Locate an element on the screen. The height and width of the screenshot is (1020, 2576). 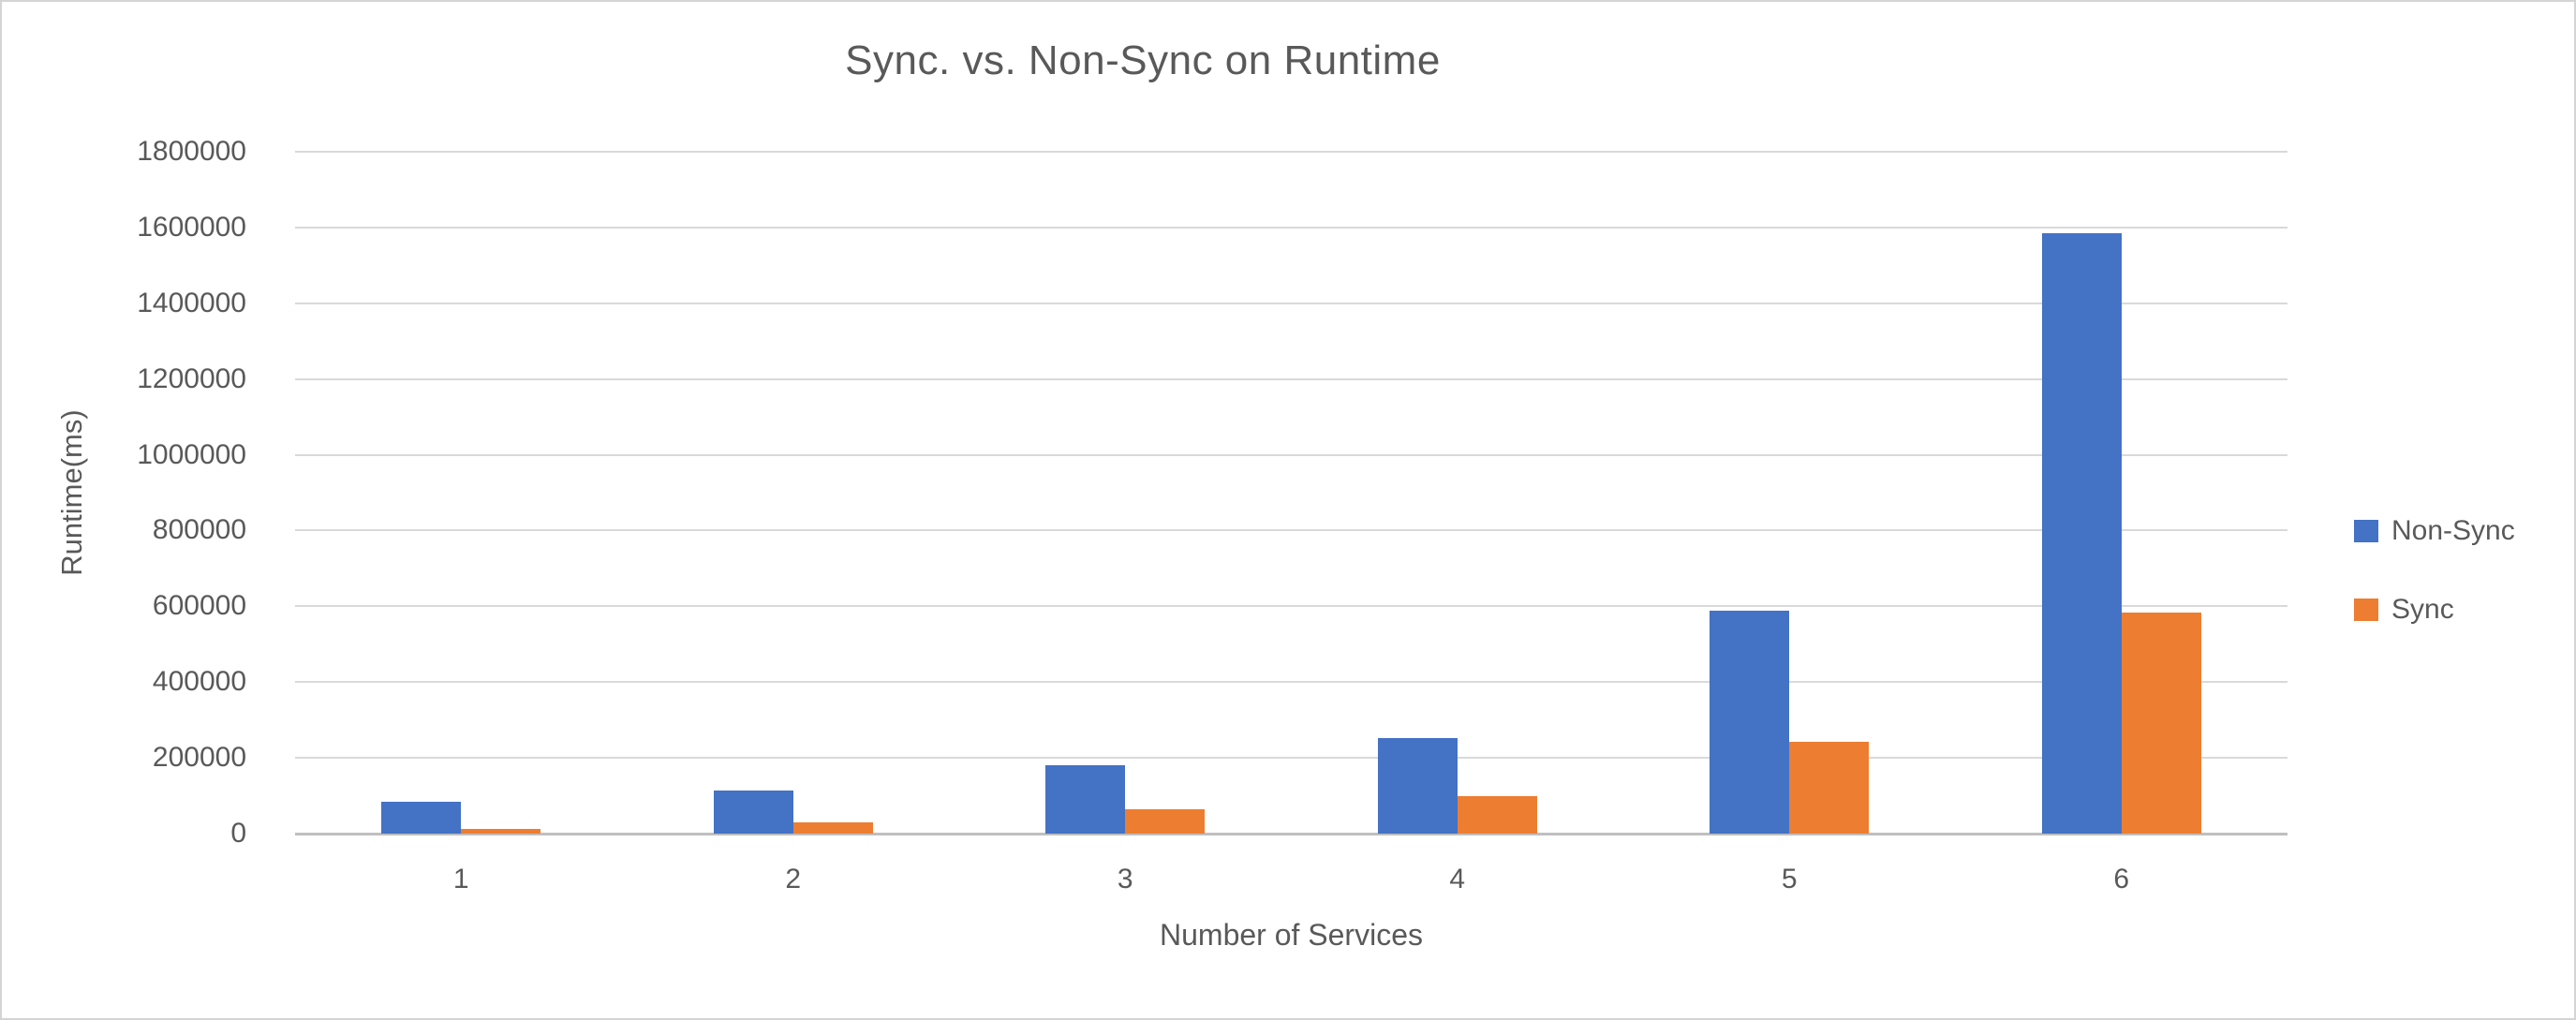
x-axis-line is located at coordinates (1291, 834).